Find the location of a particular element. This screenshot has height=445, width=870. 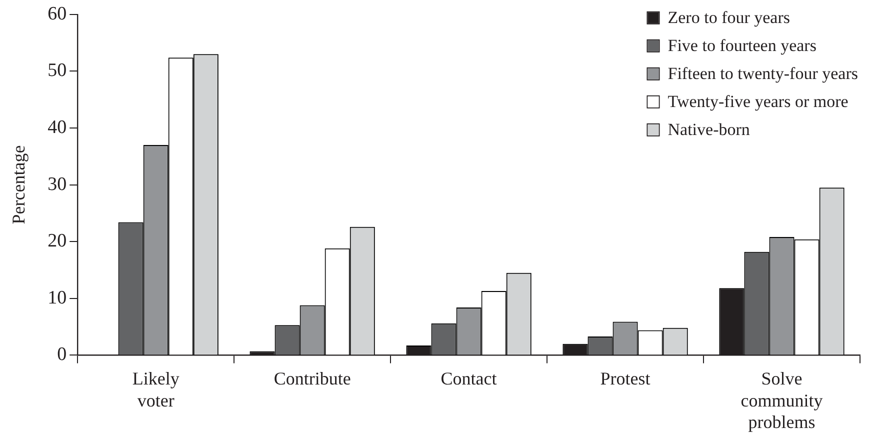

x-tick-label: Contribute is located at coordinates (312, 378).